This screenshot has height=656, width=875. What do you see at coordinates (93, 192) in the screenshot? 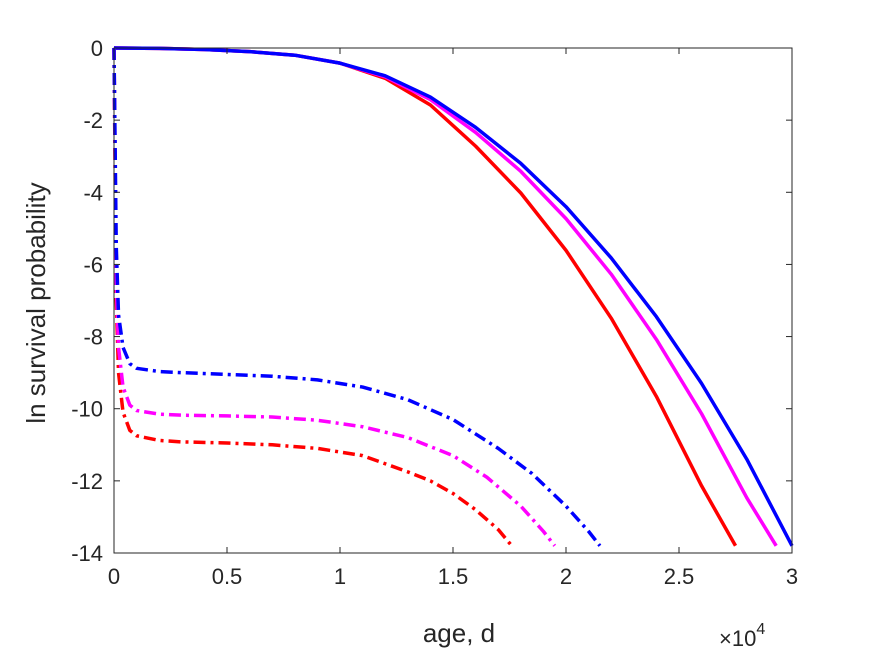
I see `y-tick-label: -4` at bounding box center [93, 192].